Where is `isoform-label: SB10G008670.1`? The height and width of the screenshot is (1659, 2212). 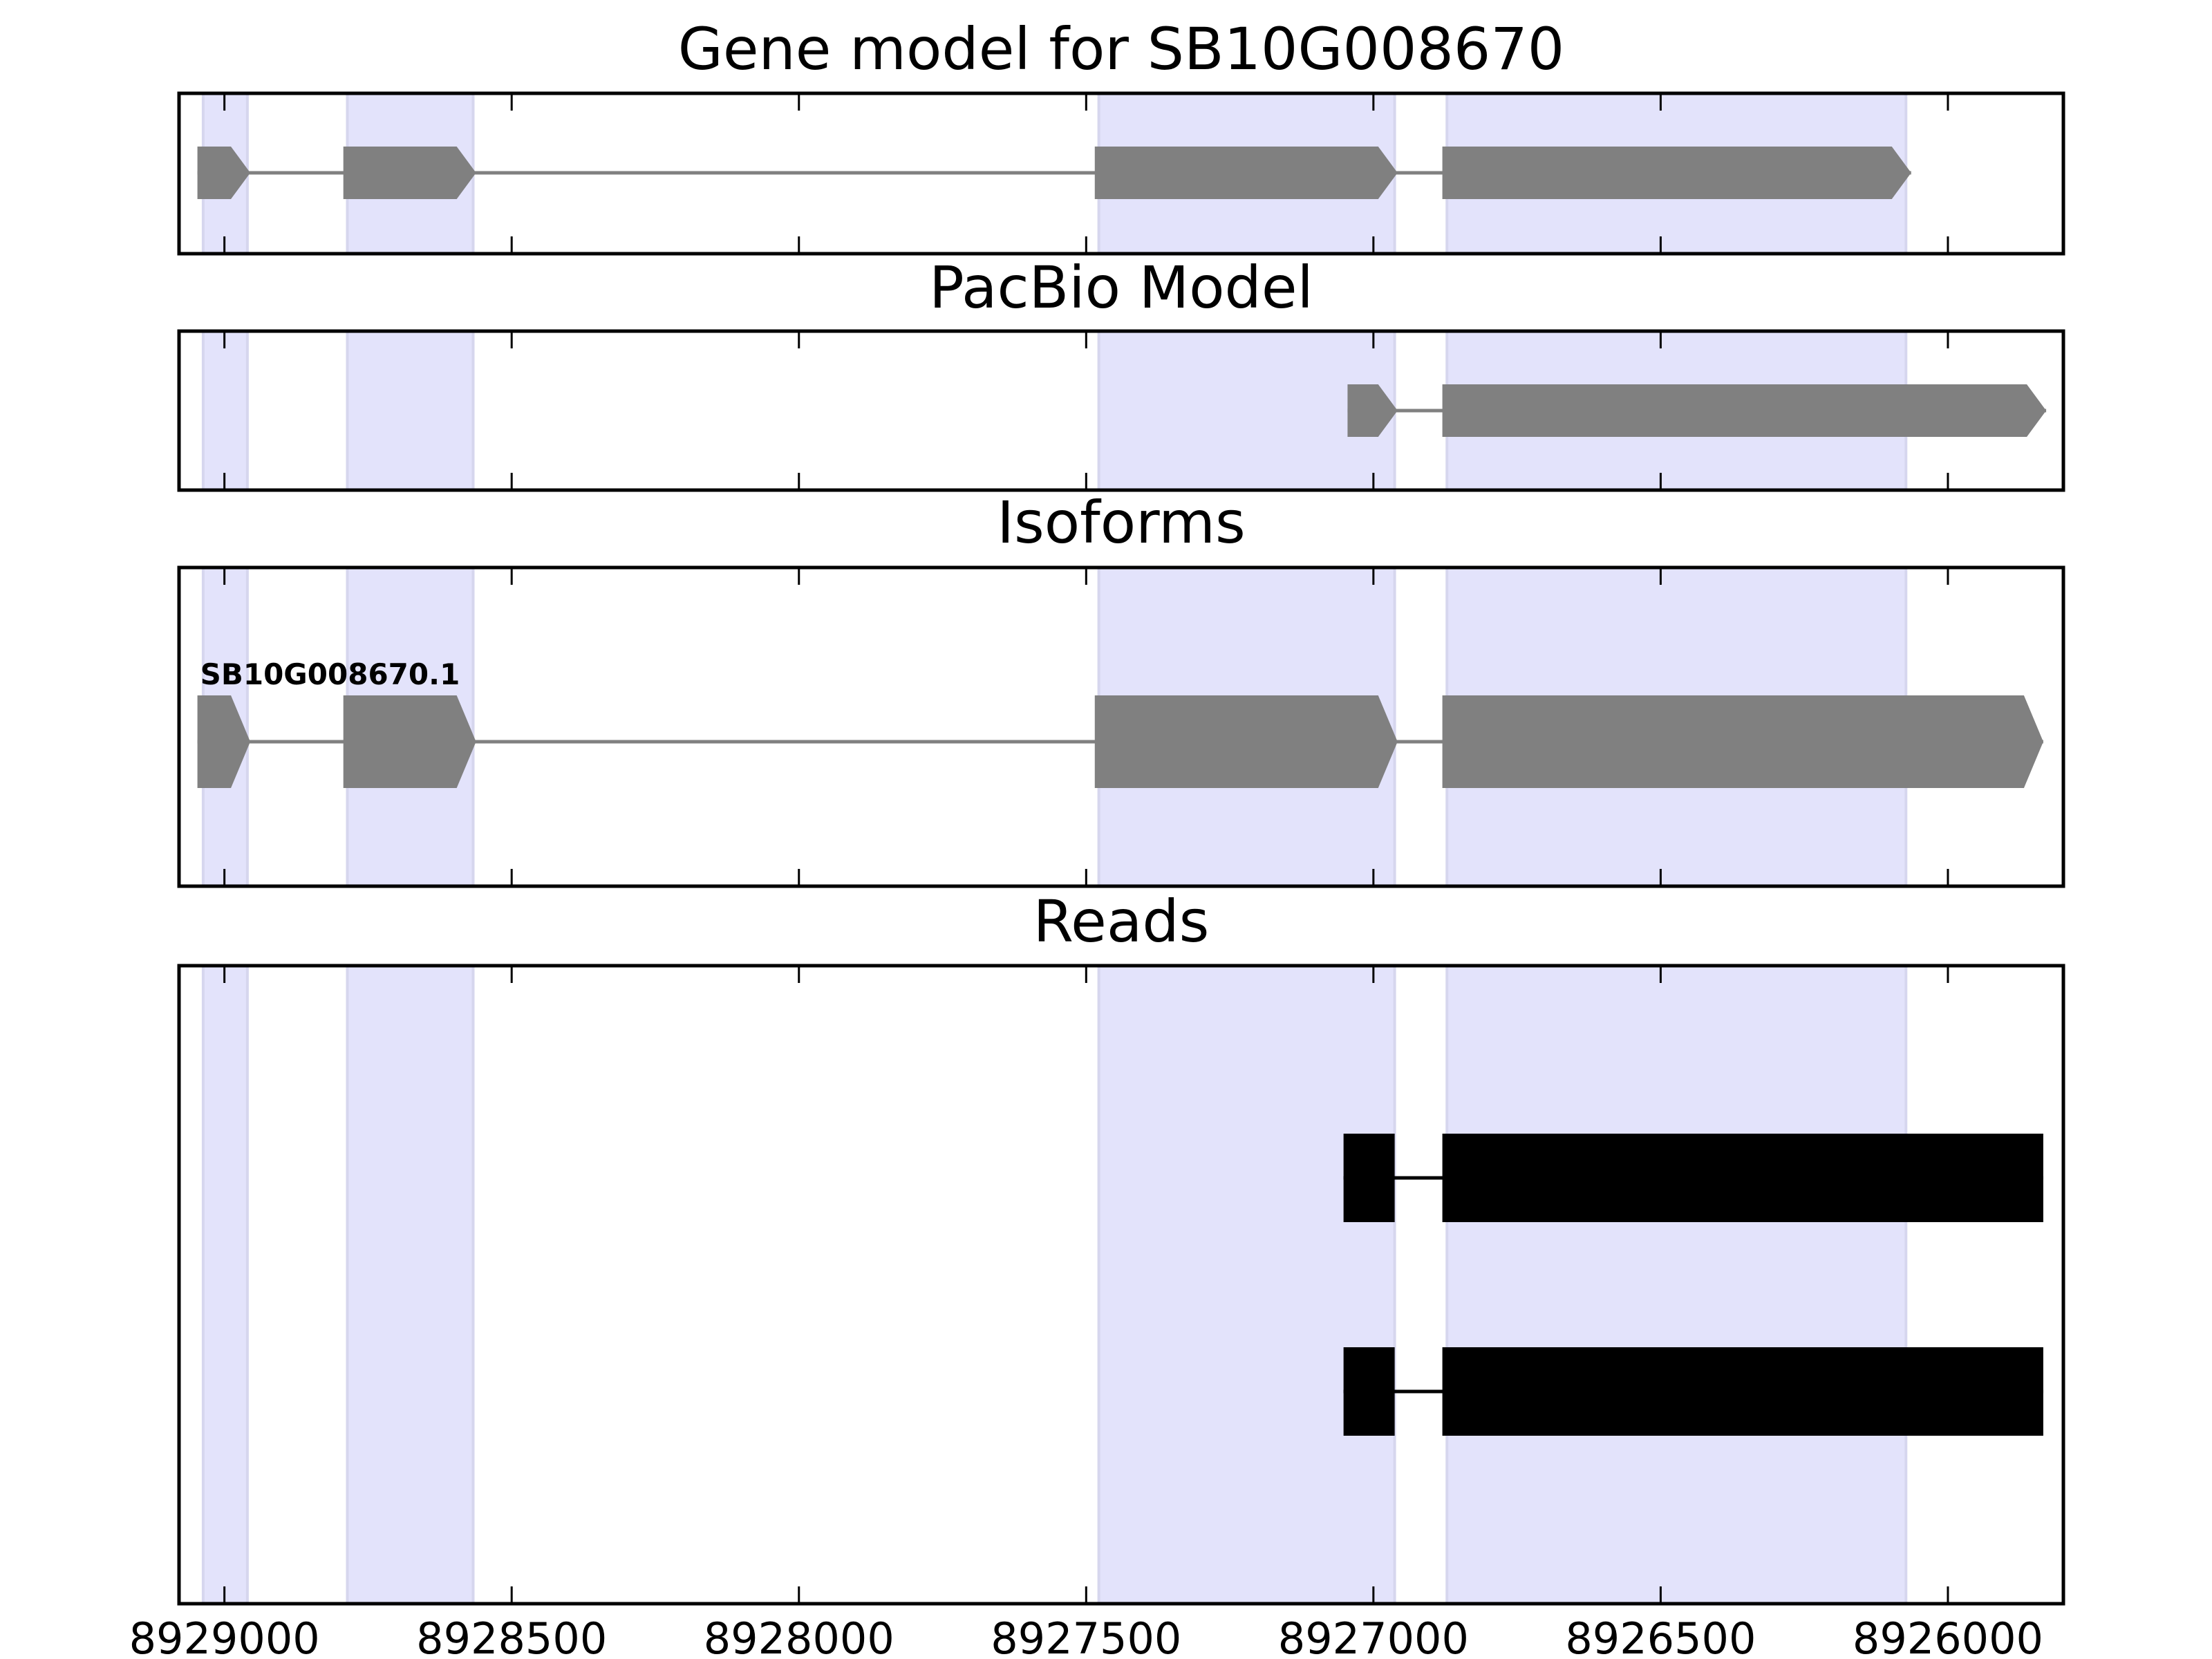 isoform-label: SB10G008670.1 is located at coordinates (330, 674).